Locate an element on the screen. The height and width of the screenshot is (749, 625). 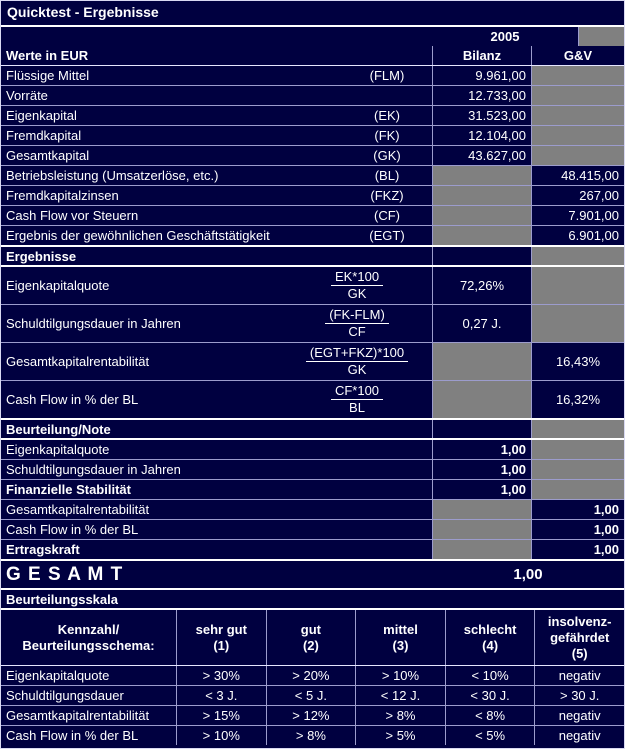
bottom-filler is located at coordinates (312, 746).